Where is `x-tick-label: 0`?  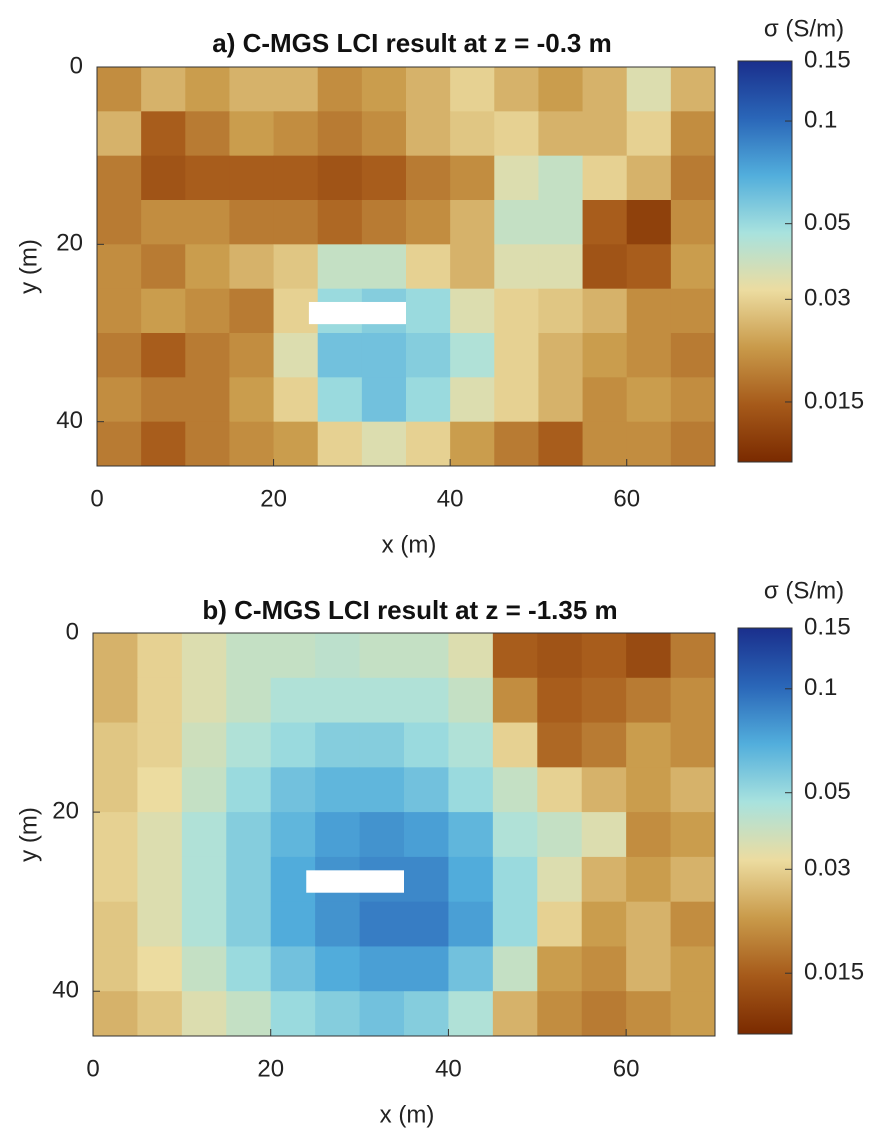 x-tick-label: 0 is located at coordinates (96, 498).